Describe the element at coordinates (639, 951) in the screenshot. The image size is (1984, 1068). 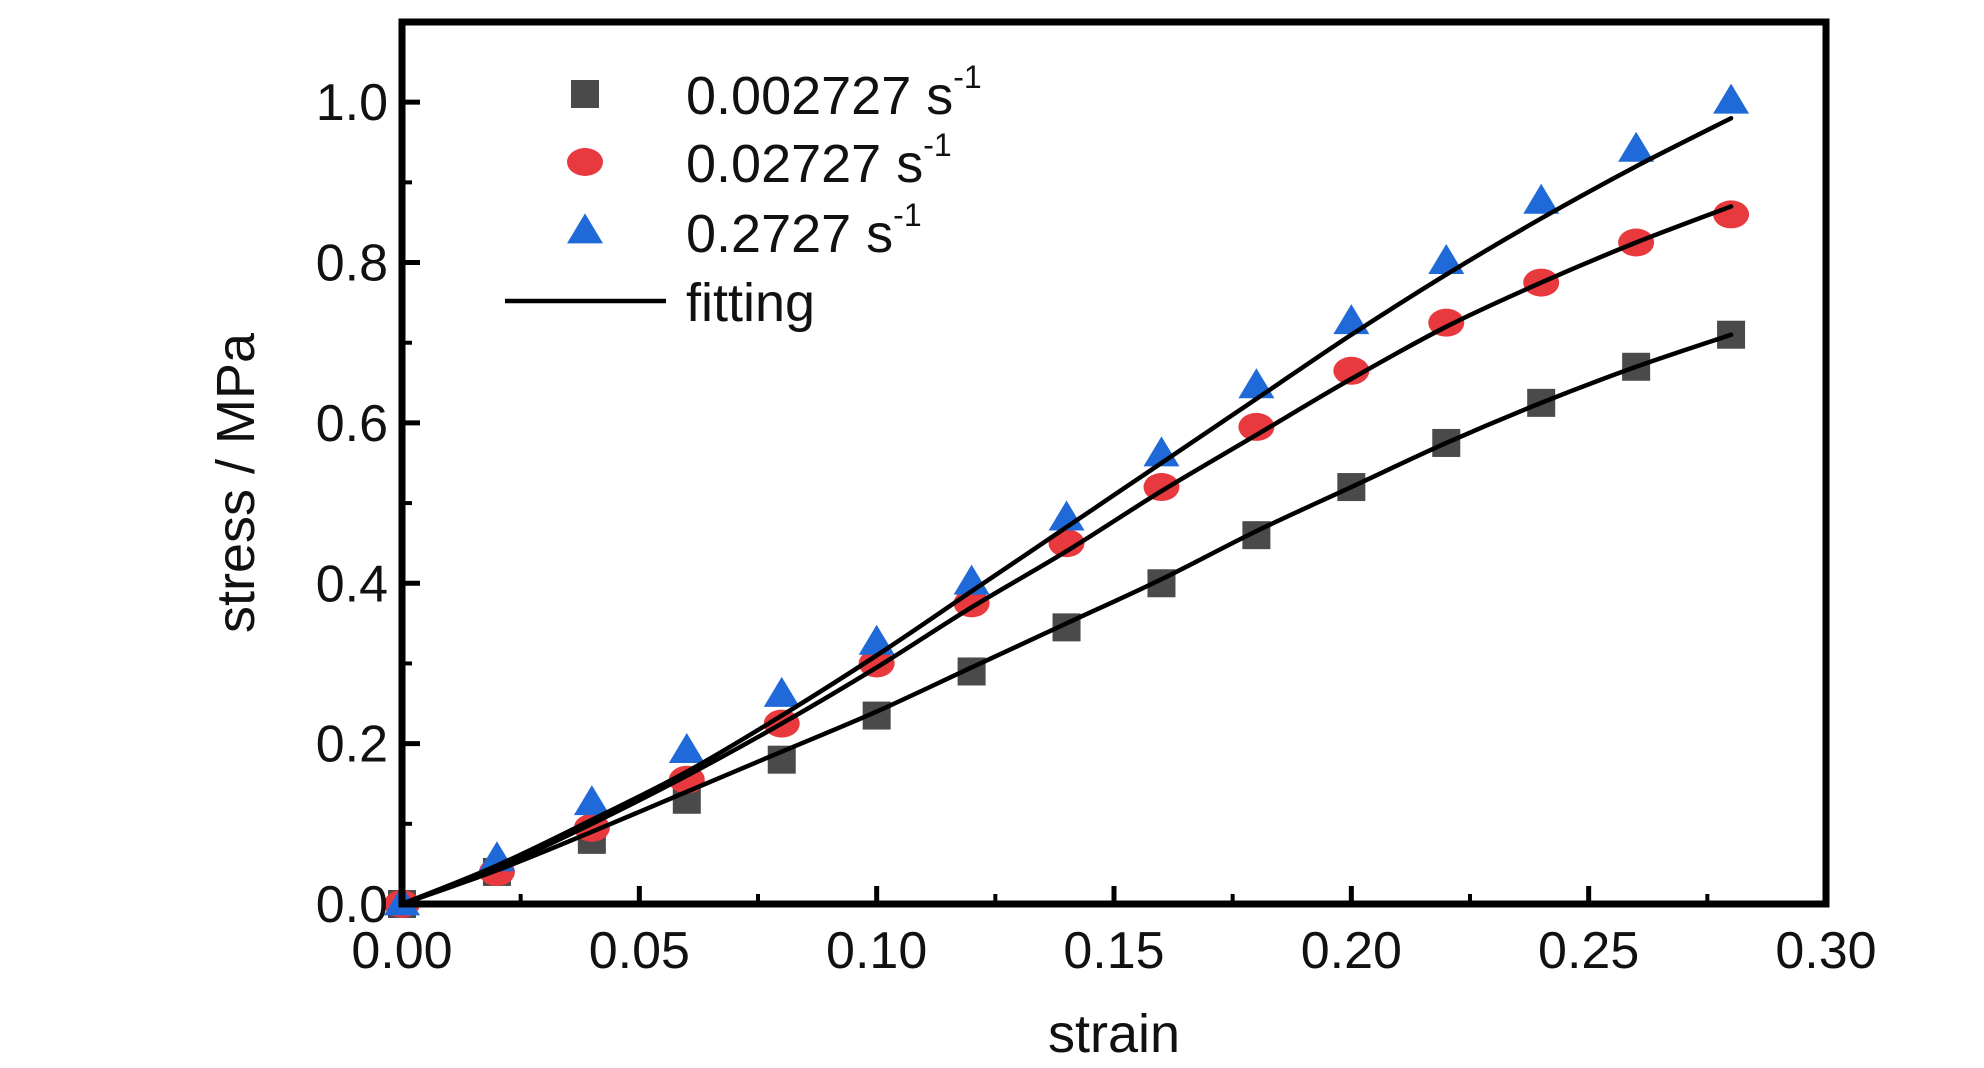
I see `x-tick-label: 0.05` at that location.